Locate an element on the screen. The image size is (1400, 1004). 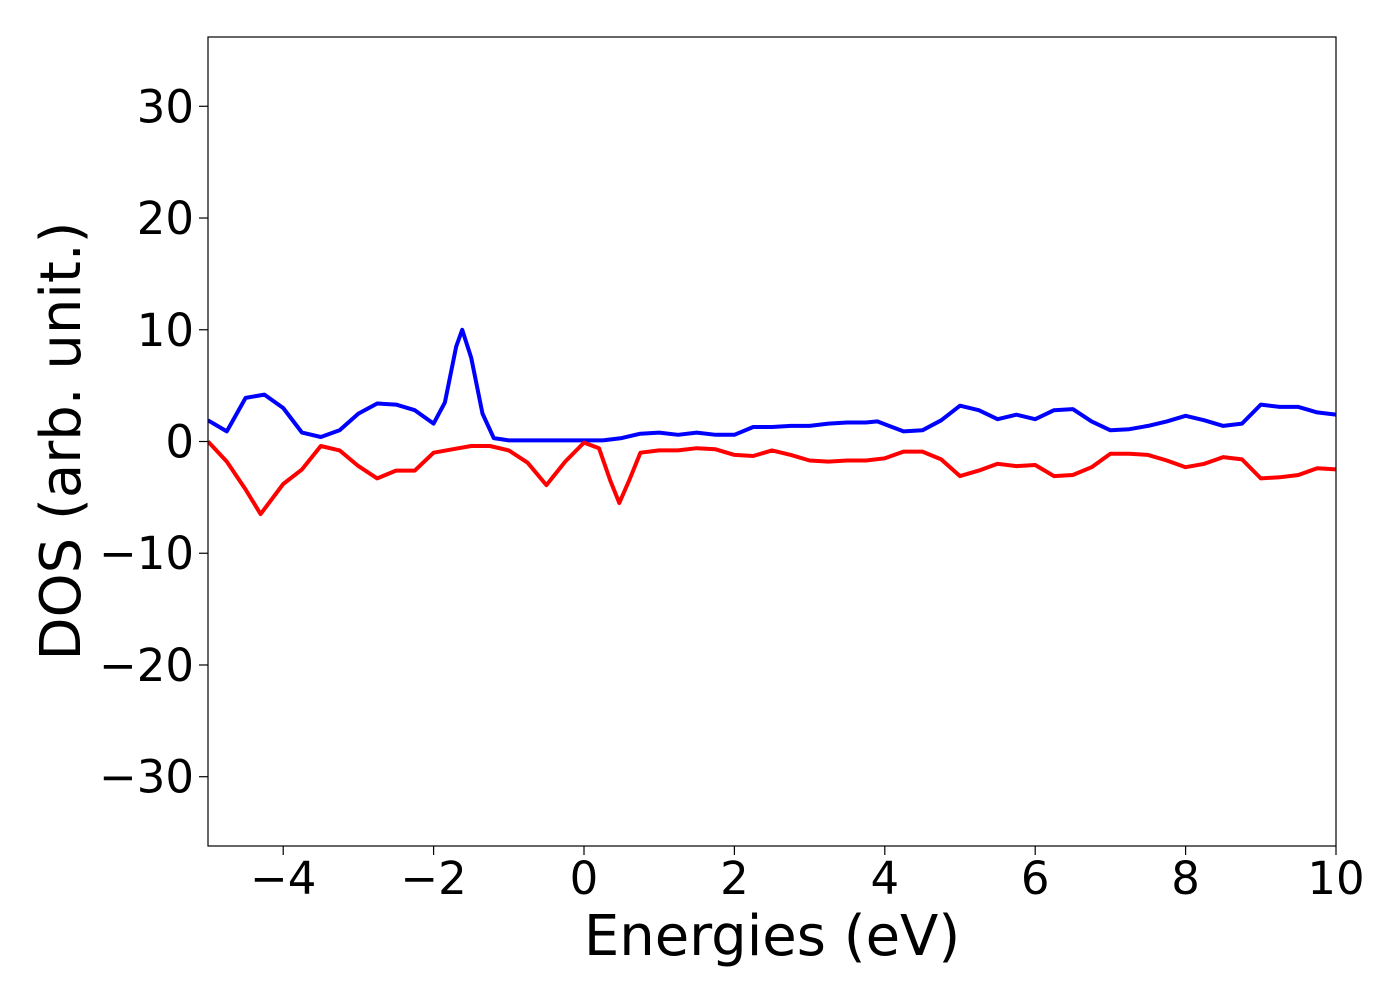
x-axis-label: Energies (eV) is located at coordinates (772, 936).